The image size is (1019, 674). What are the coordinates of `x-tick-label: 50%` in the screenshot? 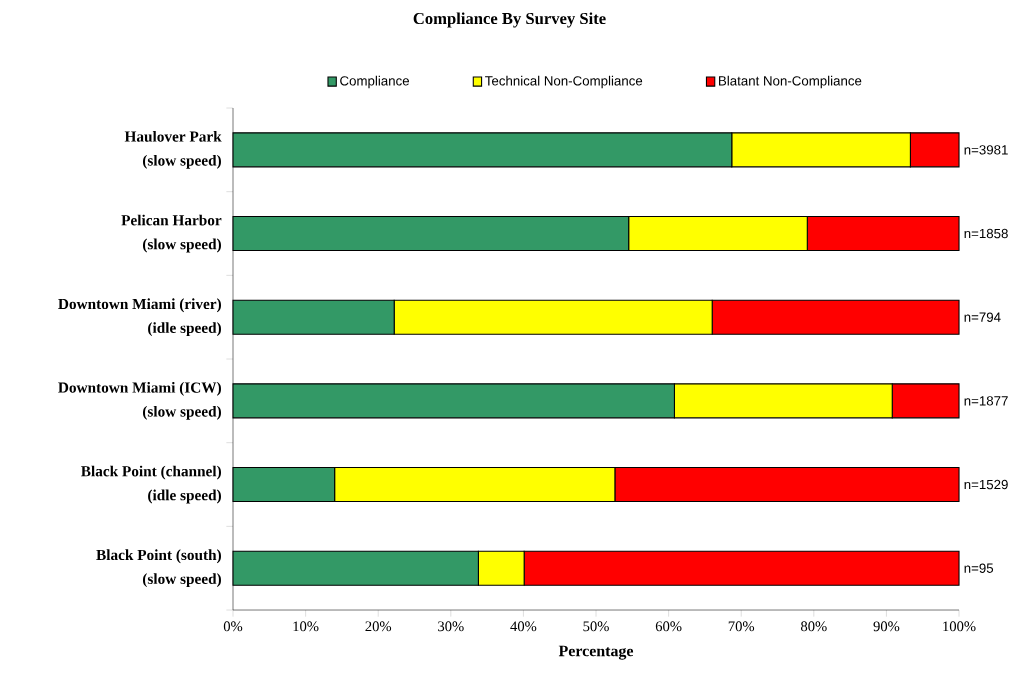 It's located at (596, 626).